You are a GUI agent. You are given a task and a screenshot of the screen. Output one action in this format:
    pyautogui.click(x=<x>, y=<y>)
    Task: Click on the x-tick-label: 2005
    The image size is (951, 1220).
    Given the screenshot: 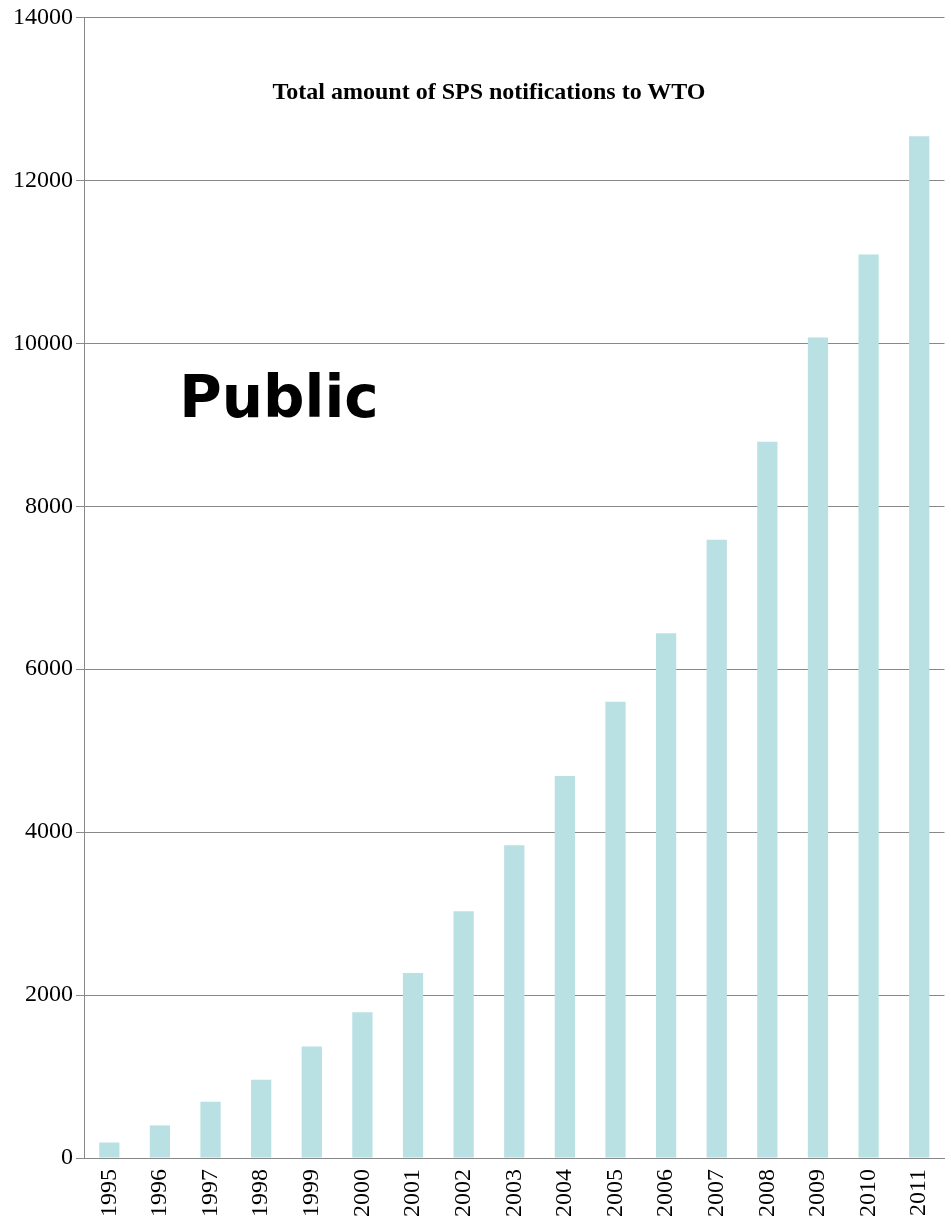 What is the action you would take?
    pyautogui.click(x=613, y=1193)
    